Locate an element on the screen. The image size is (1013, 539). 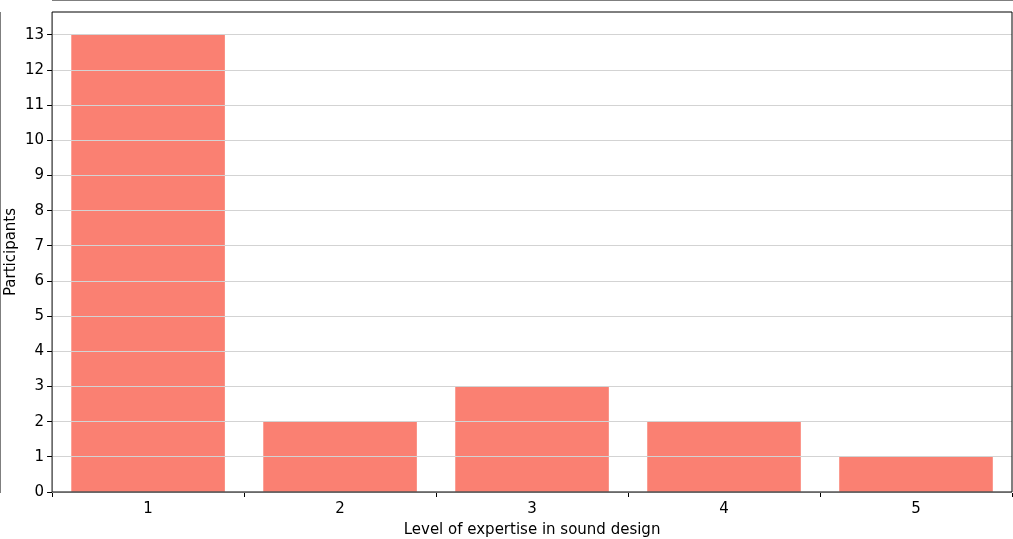
x-tick-label: 3 is located at coordinates (532, 507).